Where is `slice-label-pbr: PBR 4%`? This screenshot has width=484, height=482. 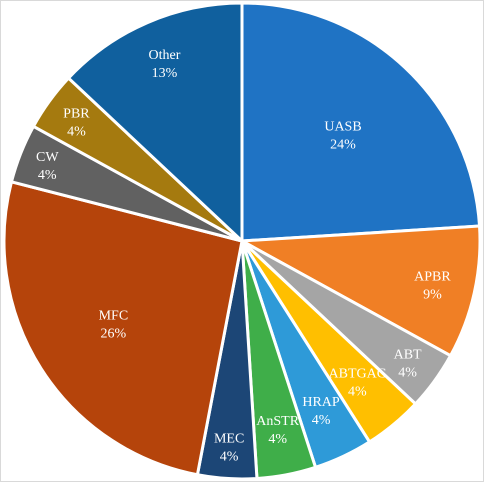 slice-label-pbr: PBR 4% is located at coordinates (76, 123).